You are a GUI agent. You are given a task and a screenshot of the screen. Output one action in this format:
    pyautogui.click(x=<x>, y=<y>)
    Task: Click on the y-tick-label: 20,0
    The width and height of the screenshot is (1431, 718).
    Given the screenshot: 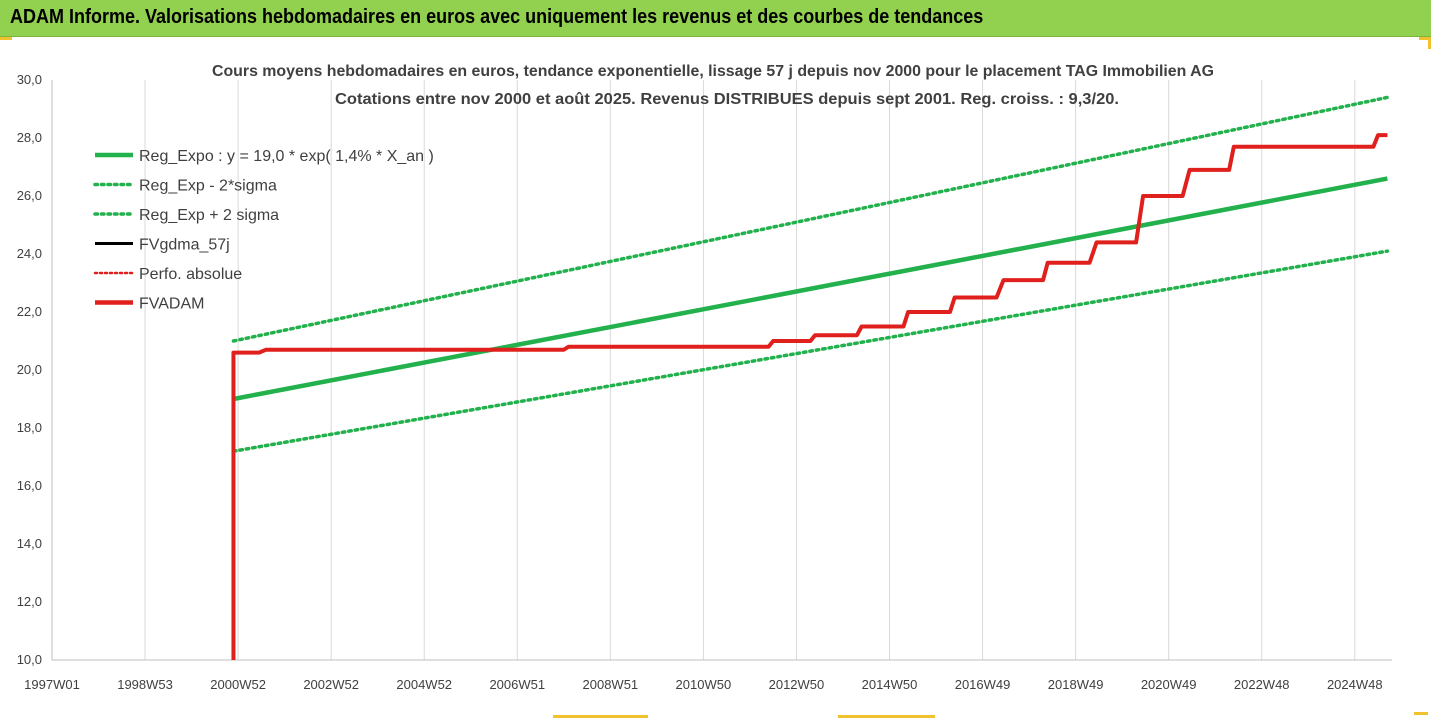 What is the action you would take?
    pyautogui.click(x=29, y=369)
    